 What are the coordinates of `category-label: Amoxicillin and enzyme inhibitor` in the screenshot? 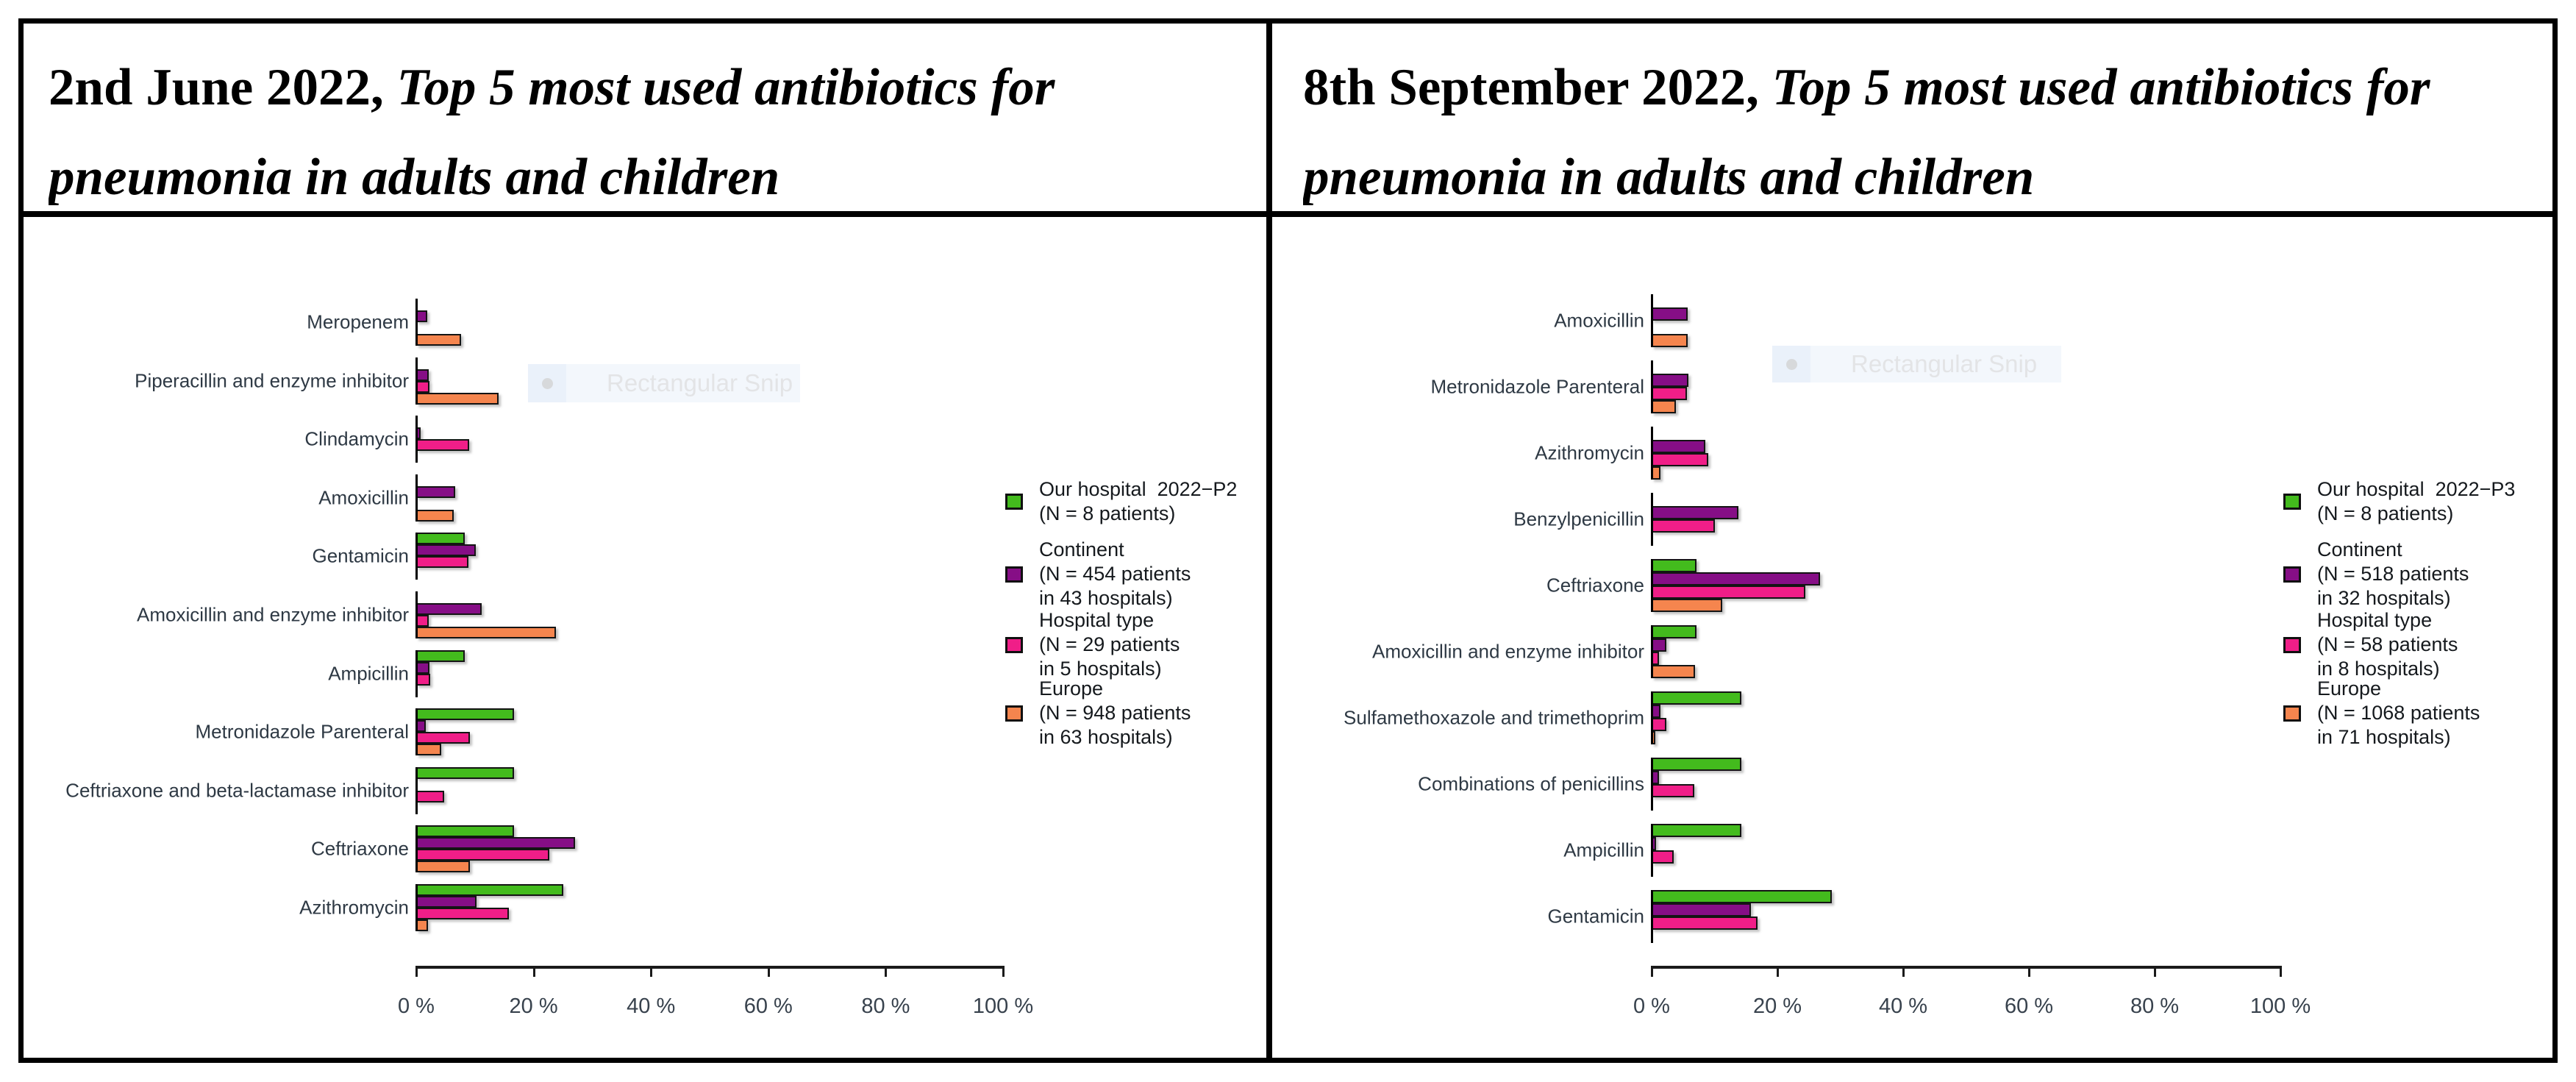 It's located at (273, 614).